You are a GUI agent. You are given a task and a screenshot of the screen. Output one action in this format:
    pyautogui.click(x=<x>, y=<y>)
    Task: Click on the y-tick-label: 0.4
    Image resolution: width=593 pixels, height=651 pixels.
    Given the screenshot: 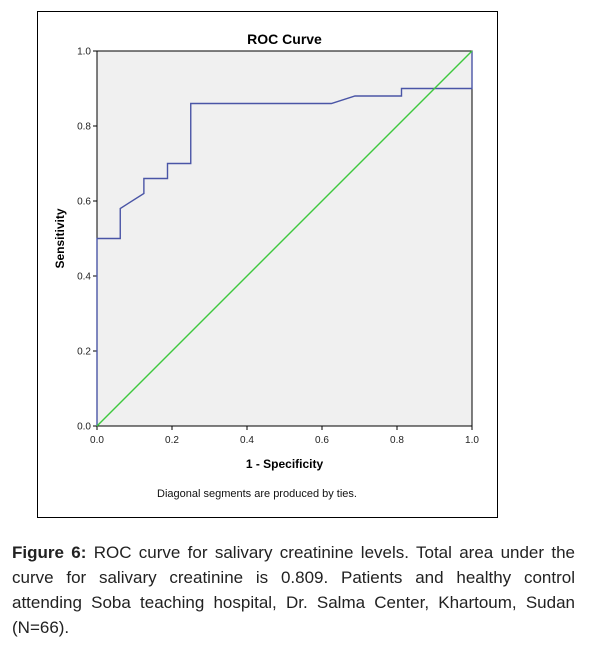 What is the action you would take?
    pyautogui.click(x=84, y=277)
    